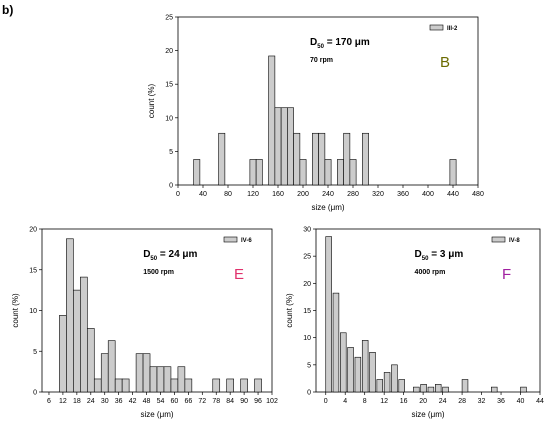 The image size is (550, 427). What do you see at coordinates (365, 401) in the screenshot?
I see `x-tick-label: 8` at bounding box center [365, 401].